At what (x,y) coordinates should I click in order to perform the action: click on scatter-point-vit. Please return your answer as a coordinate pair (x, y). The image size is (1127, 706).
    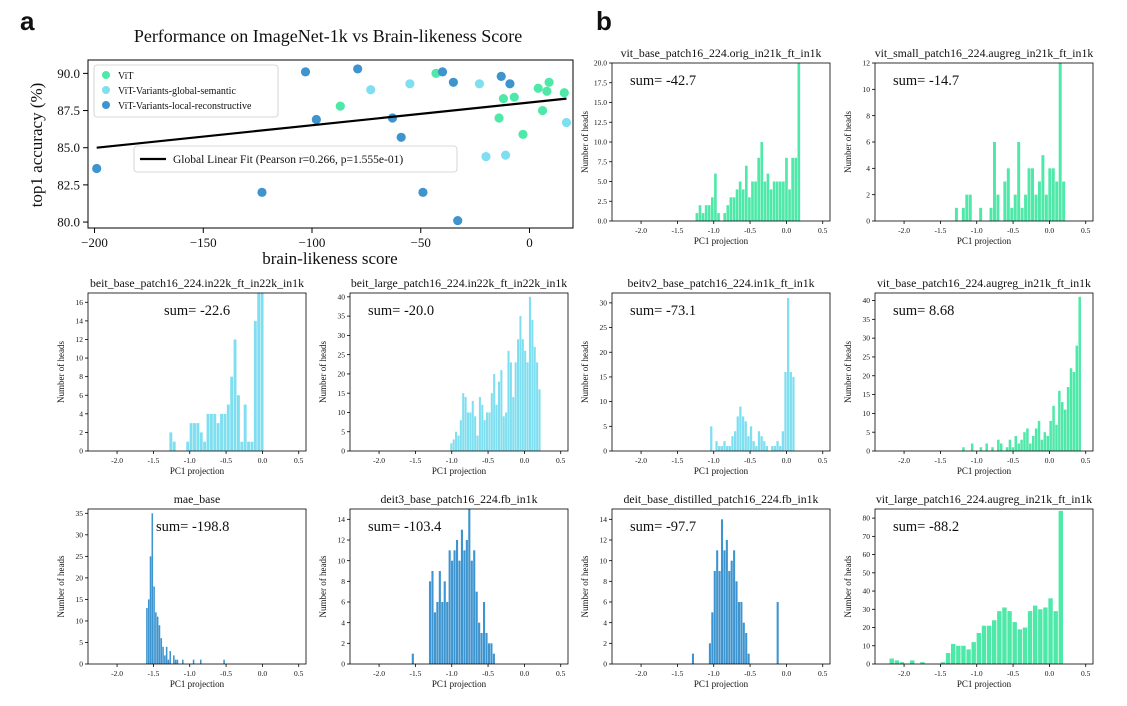
    Looking at the image, I should click on (514, 97).